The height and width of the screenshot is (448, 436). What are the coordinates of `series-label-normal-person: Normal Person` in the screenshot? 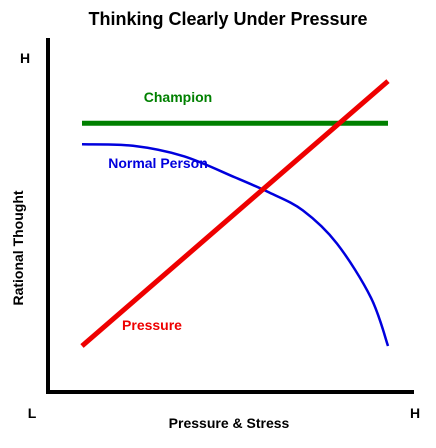 It's located at (158, 163).